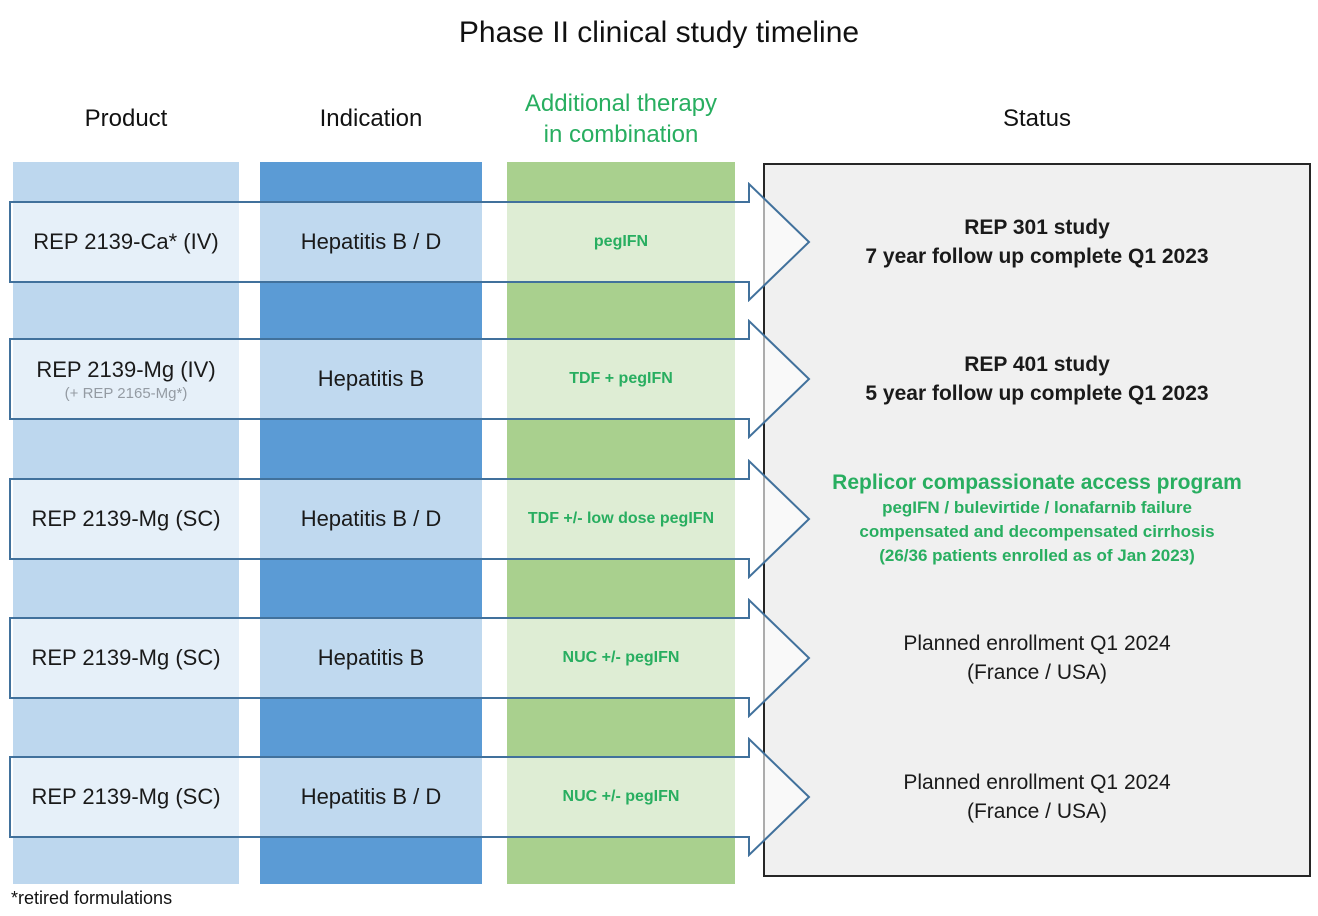  I want to click on column-header-therapy-line1: Additional therapy, so click(621, 103).